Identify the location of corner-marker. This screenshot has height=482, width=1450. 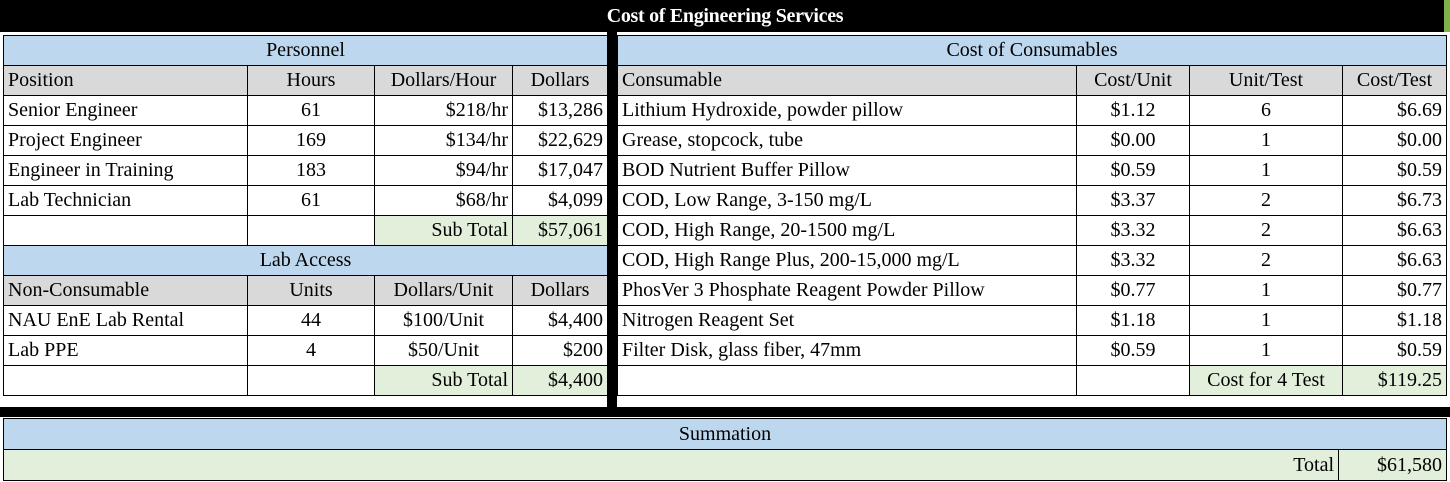
(1447, 16).